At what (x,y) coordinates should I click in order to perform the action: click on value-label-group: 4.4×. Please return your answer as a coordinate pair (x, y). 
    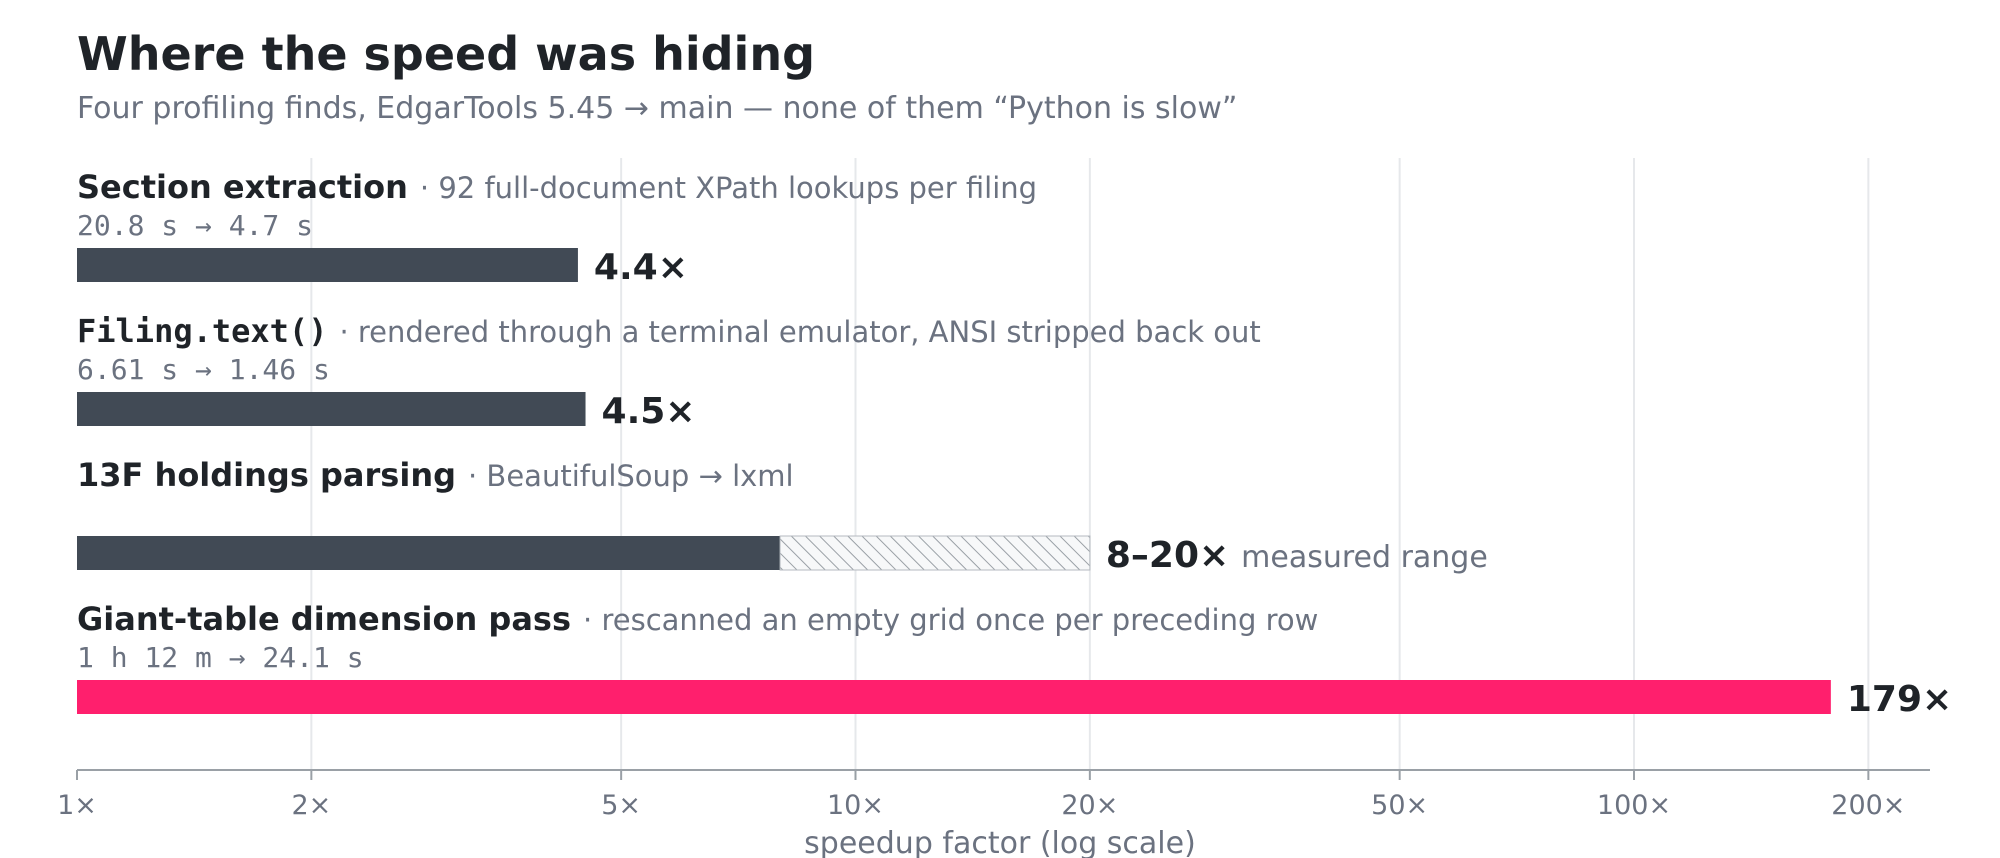
    Looking at the image, I should click on (641, 267).